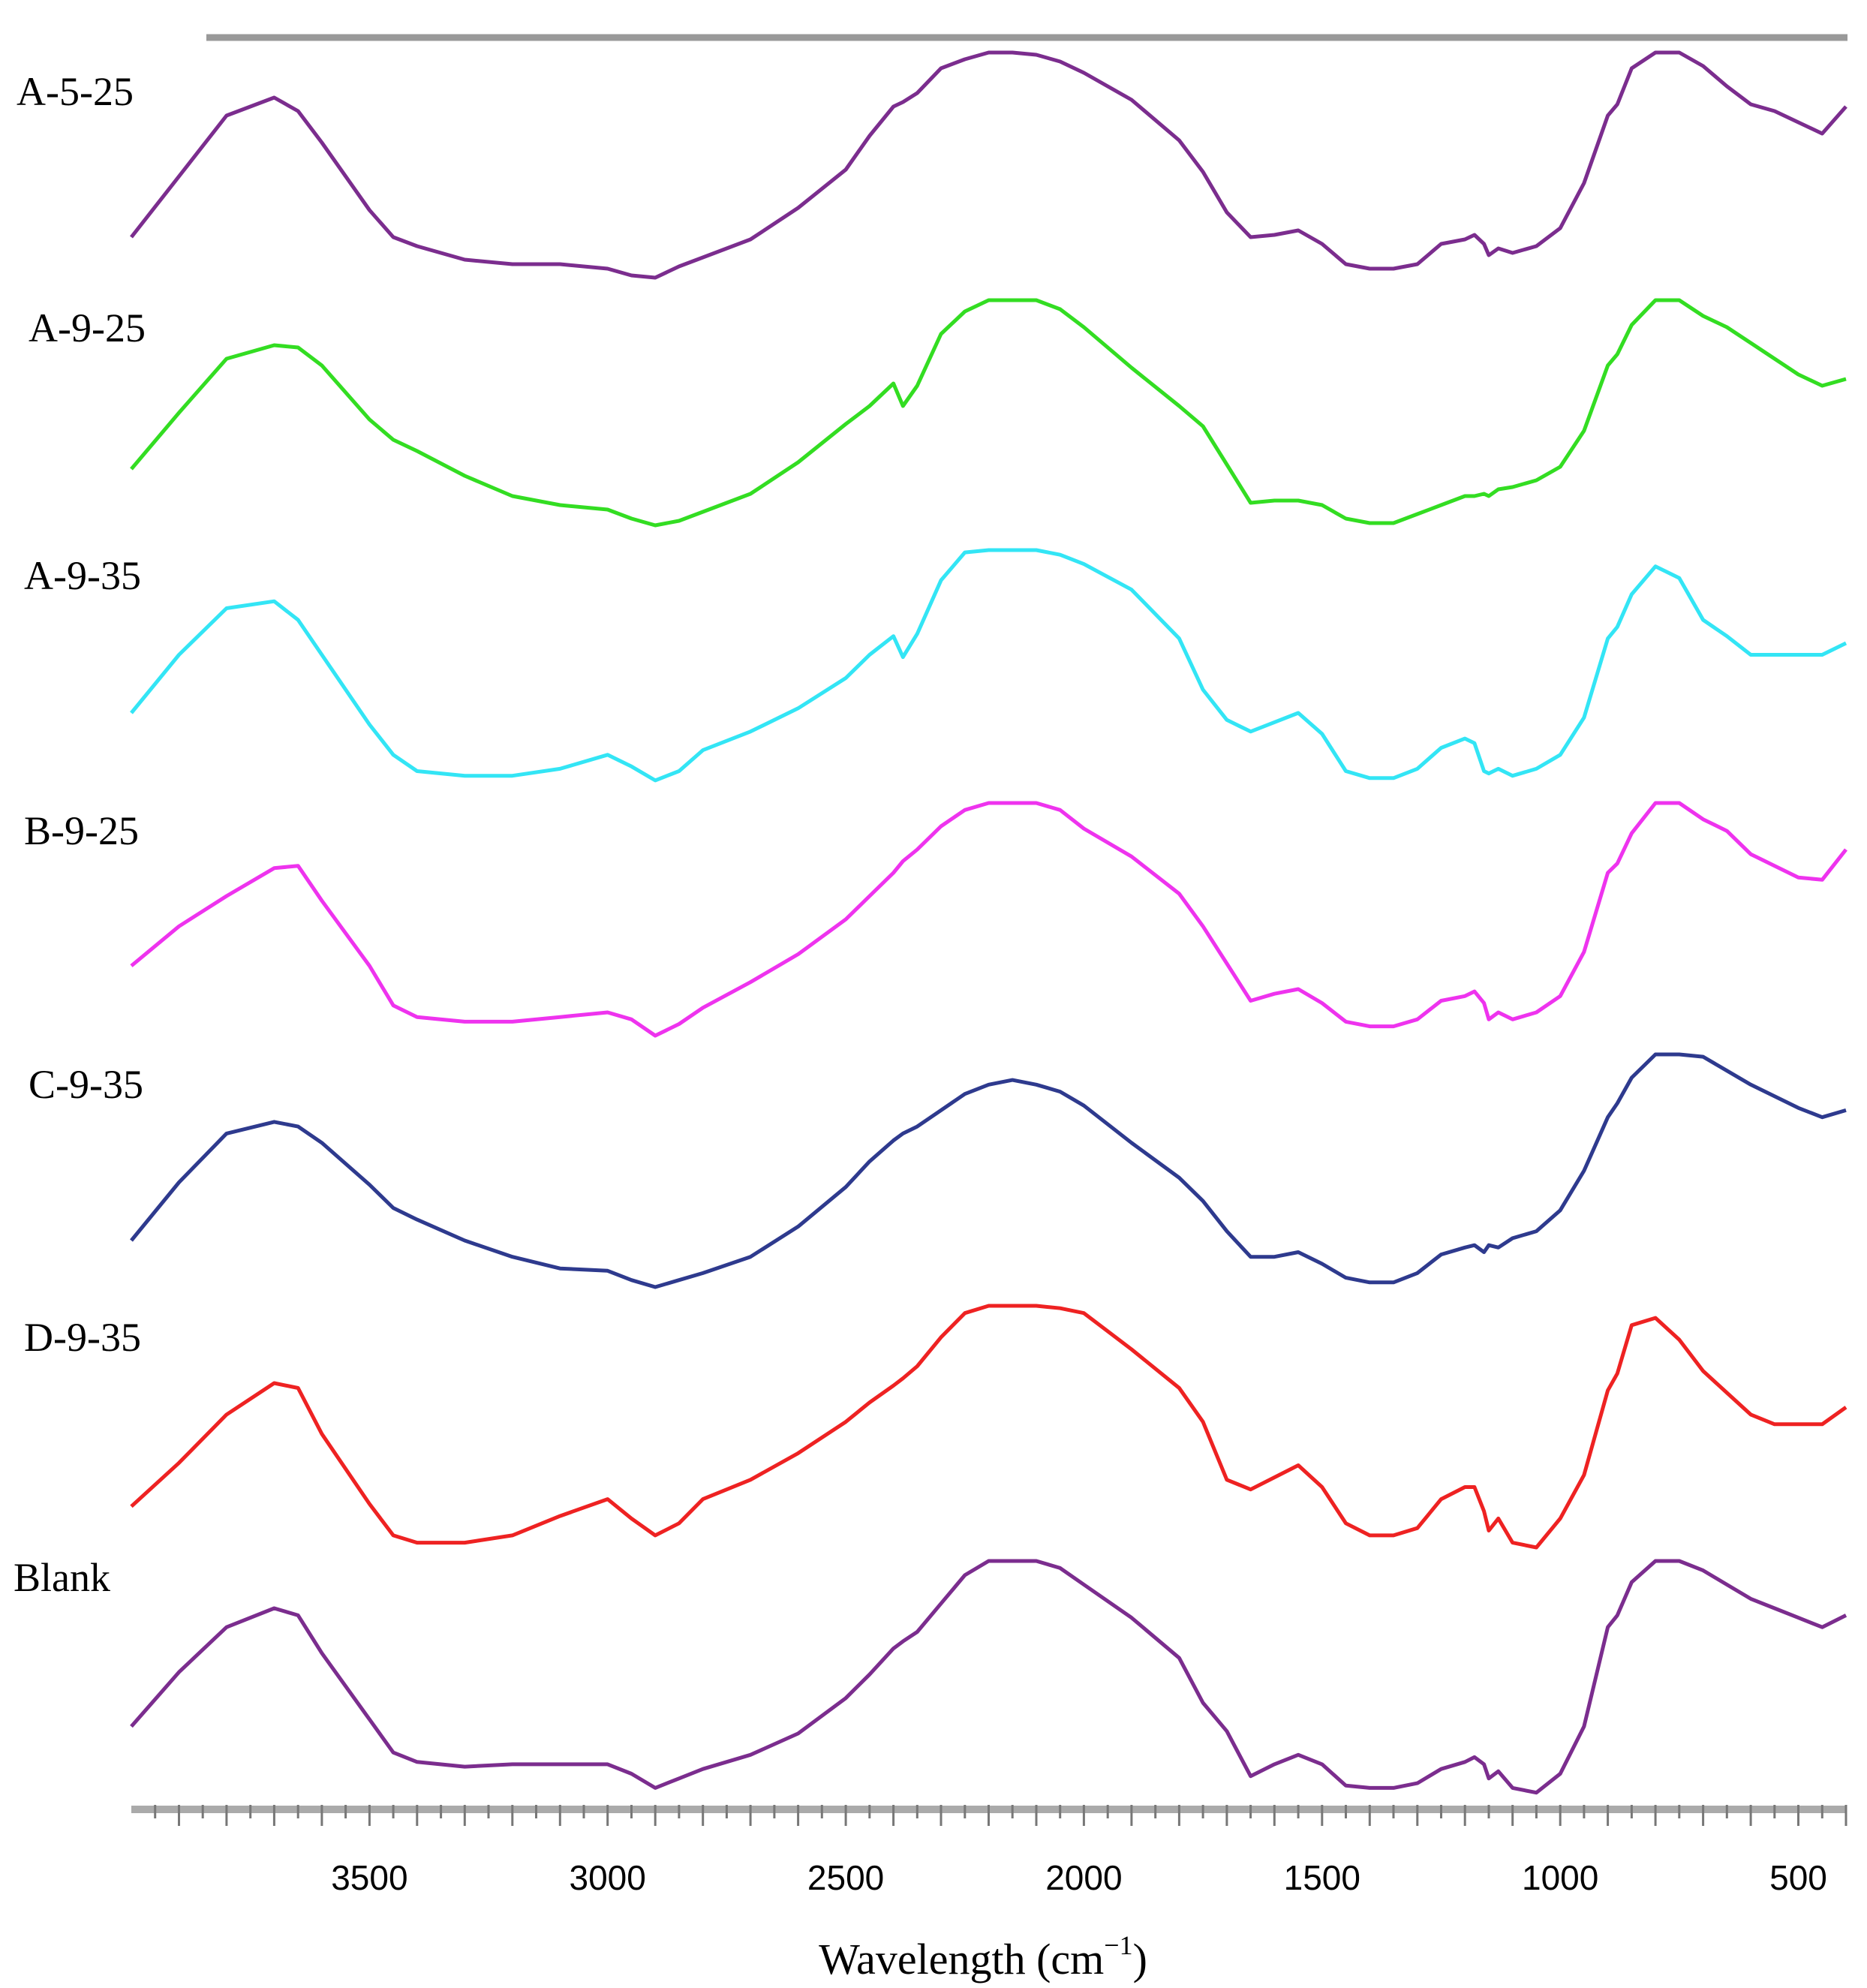  I want to click on x-axis: 3500 3000 2500 2000 1500 1000 500, so click(989, 1851).